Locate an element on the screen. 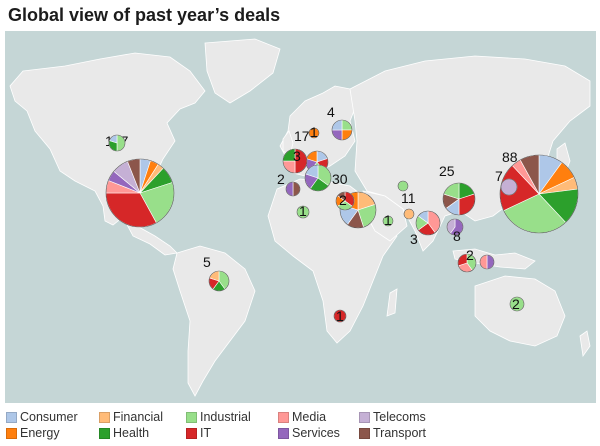 This screenshot has width=600, height=446. legend-item-industrial: Industrial is located at coordinates (218, 417).